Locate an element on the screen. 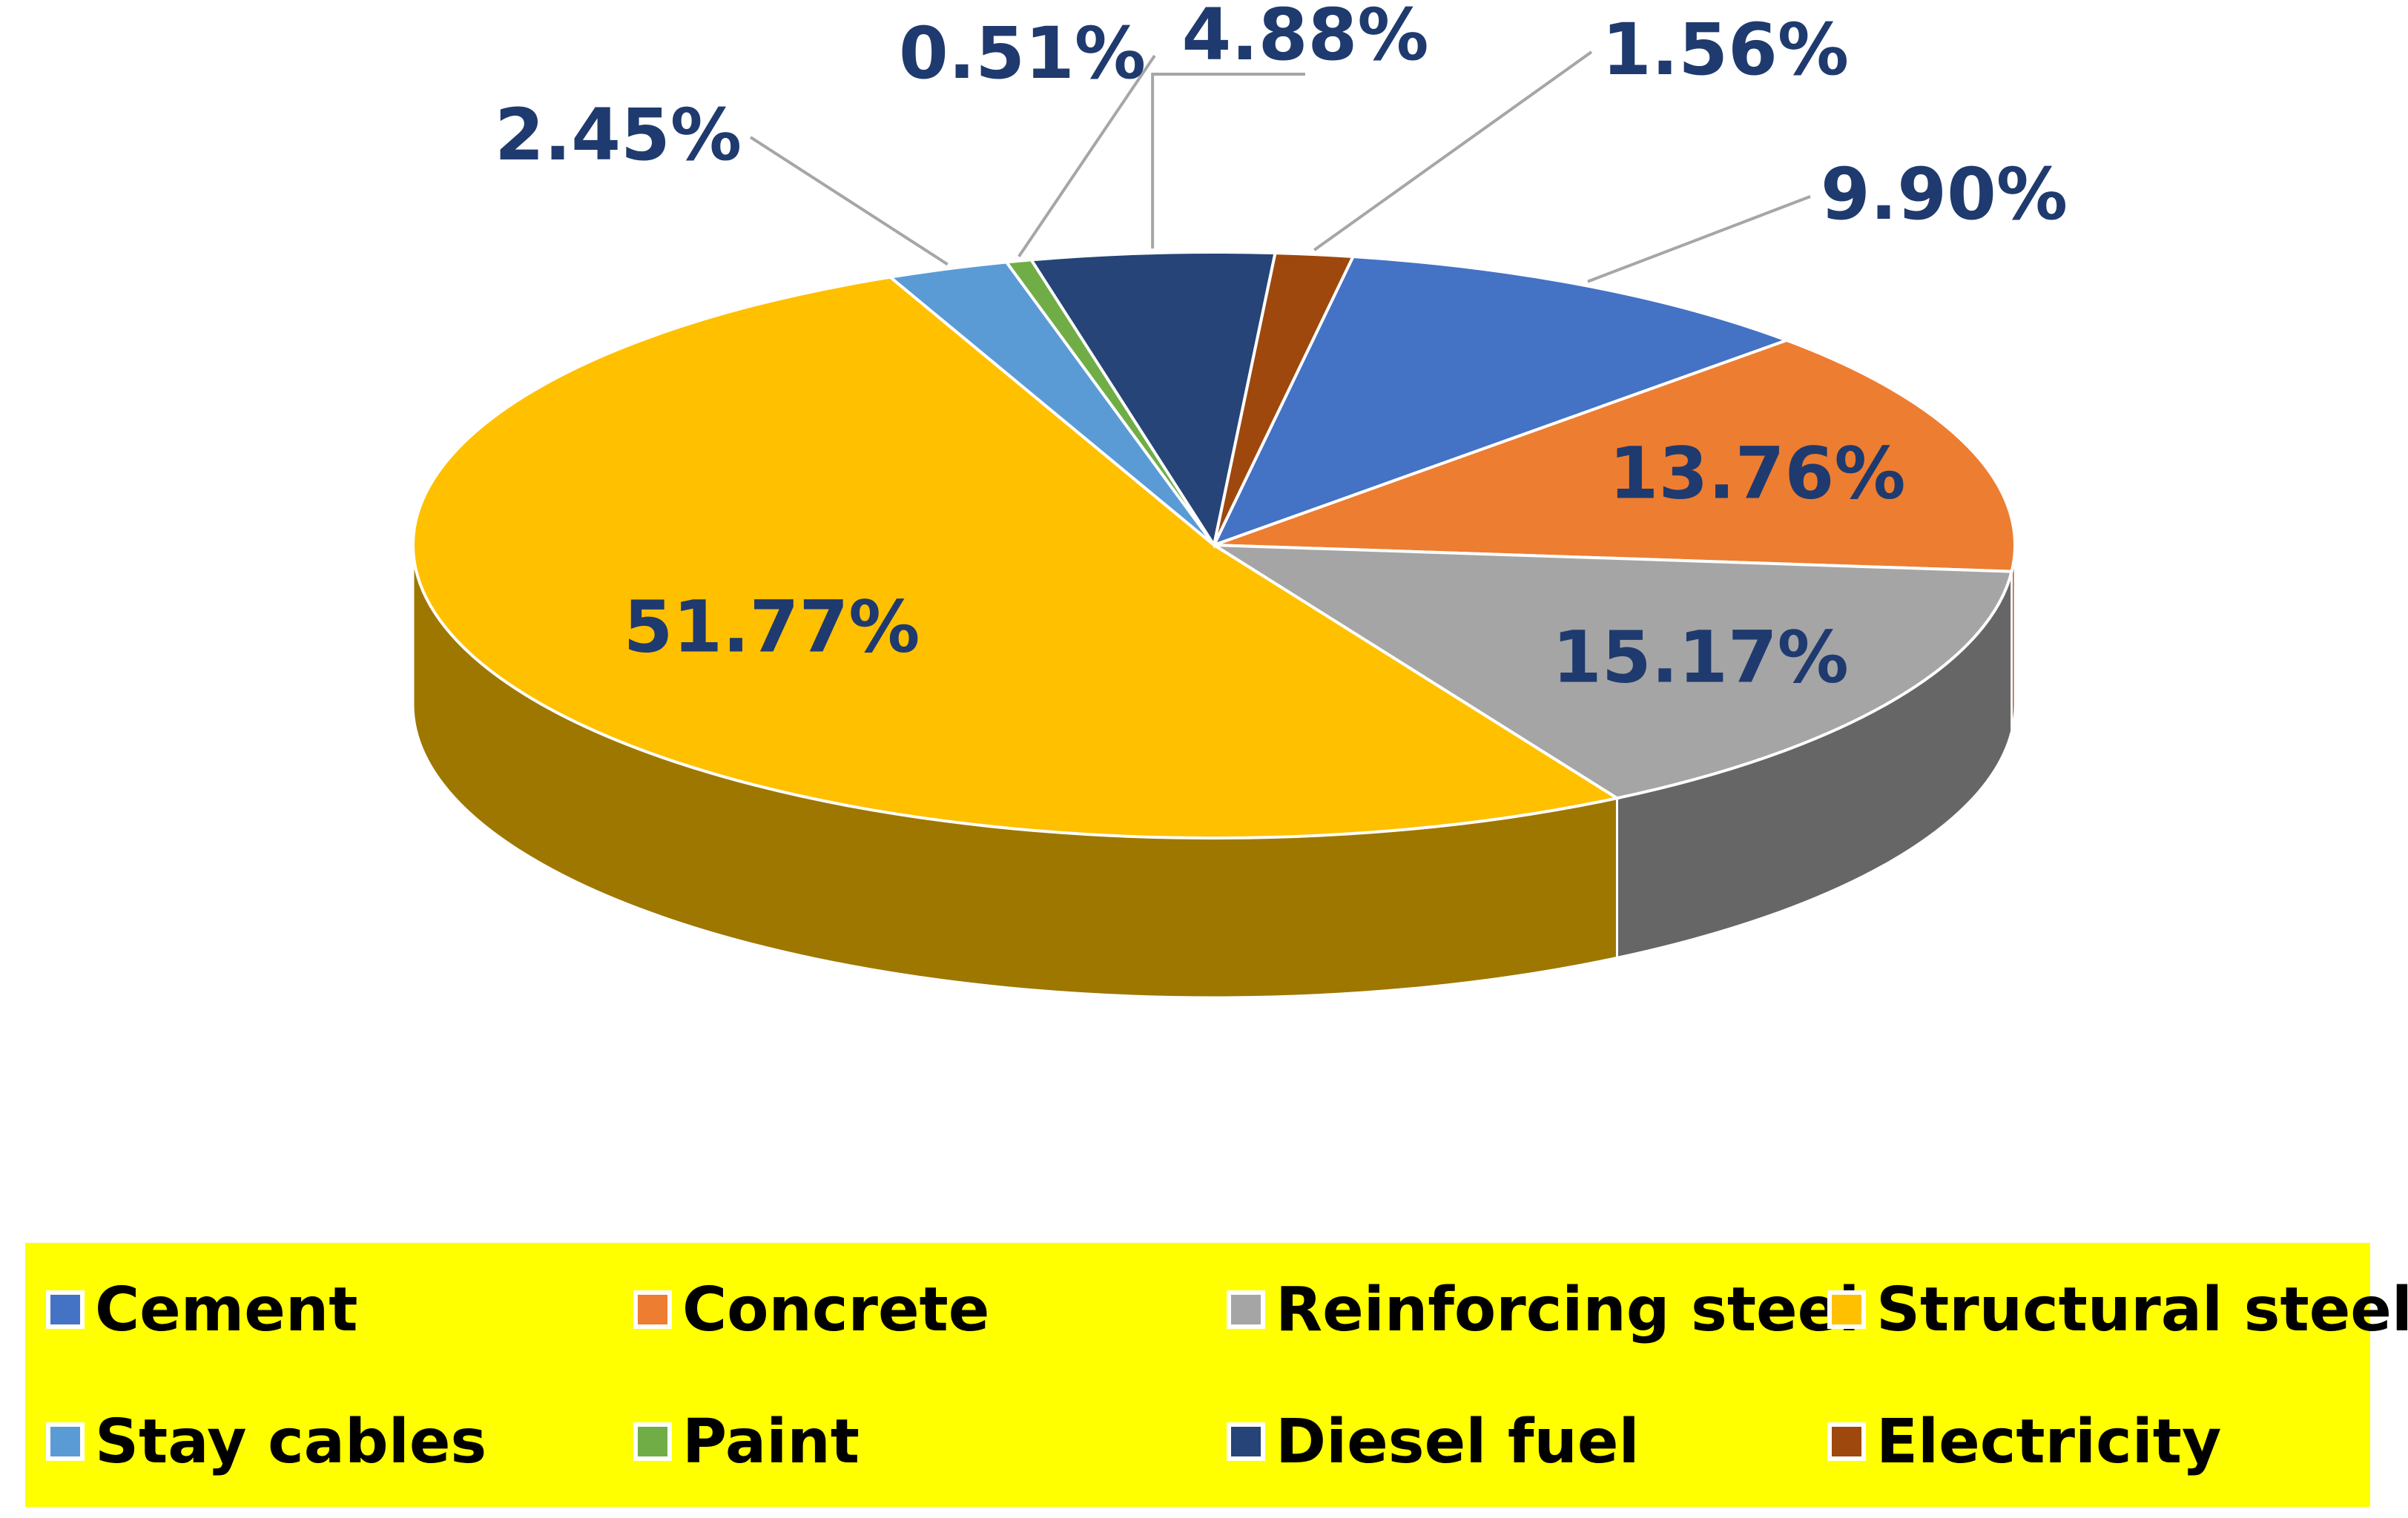 This screenshot has height=1518, width=2408. slice-reinforcing-steel is located at coordinates (1611, 671).